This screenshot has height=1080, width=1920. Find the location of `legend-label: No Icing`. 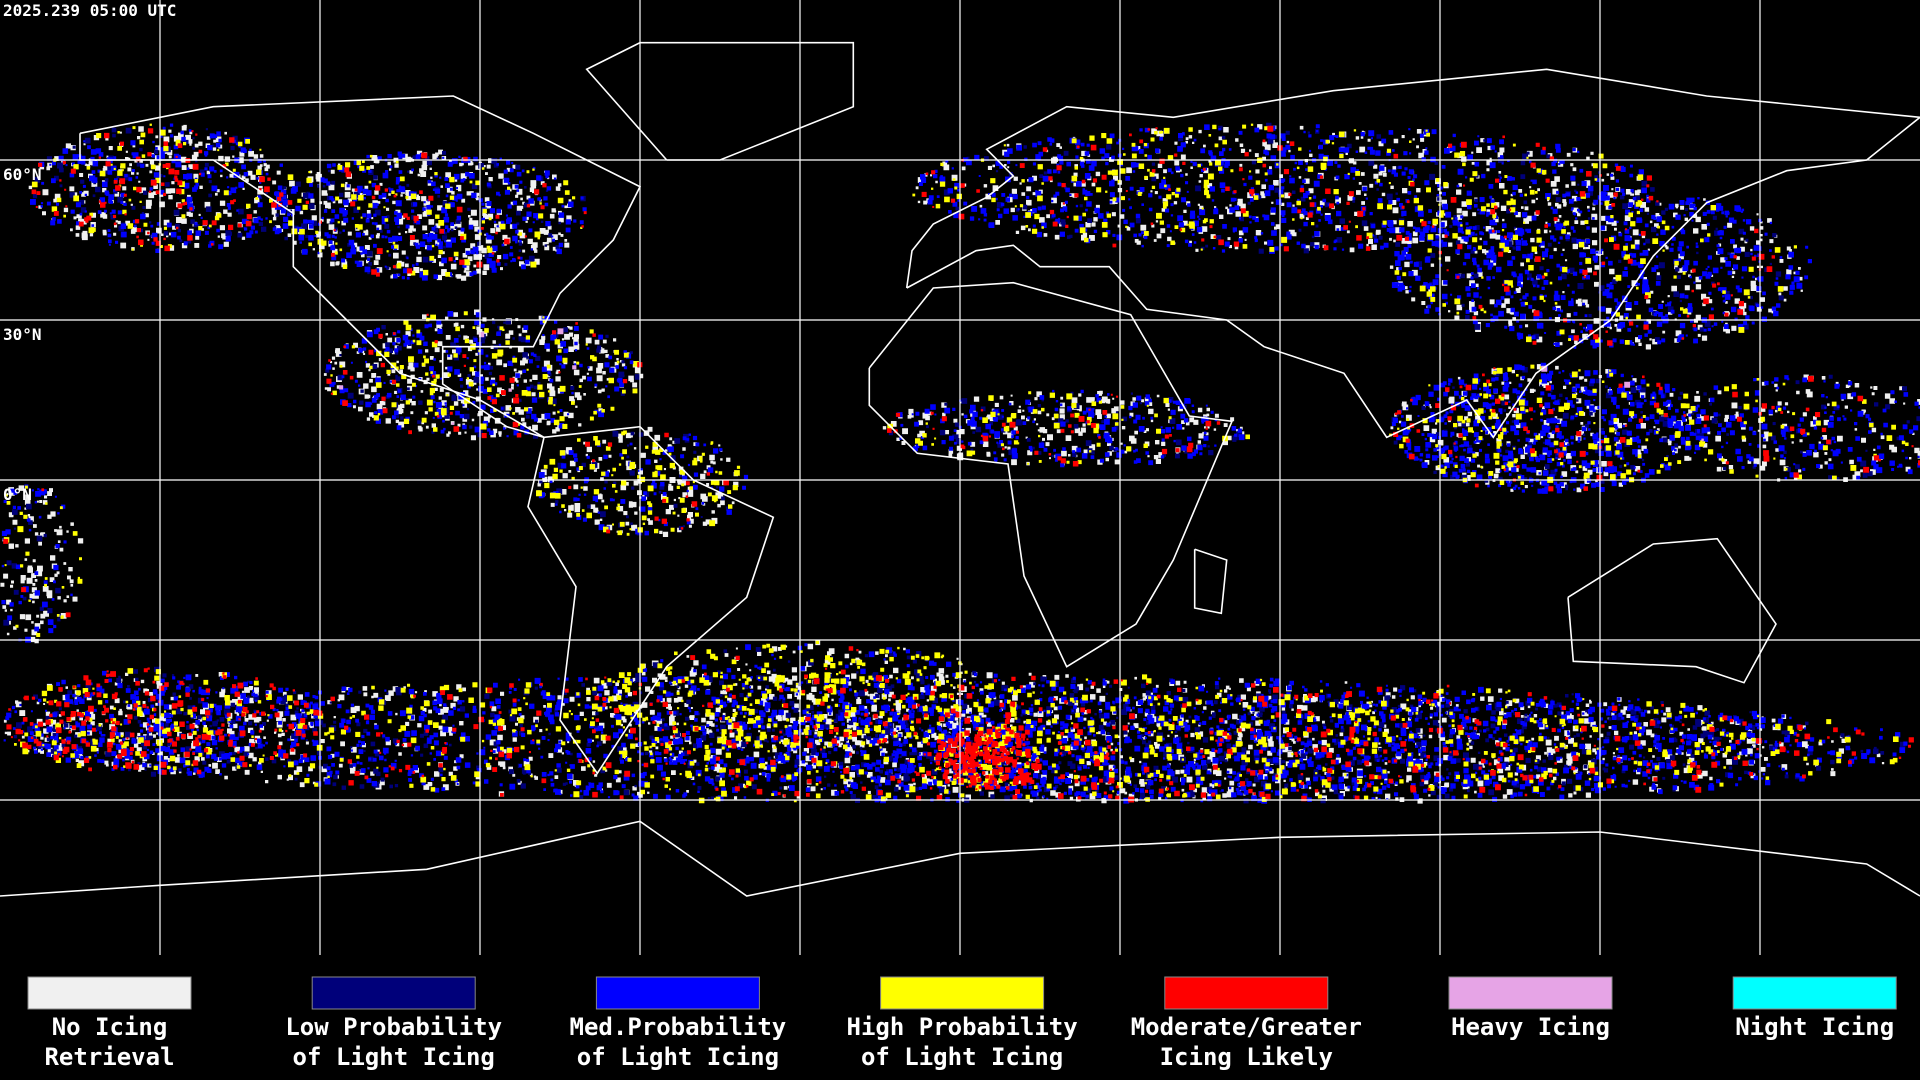

legend-label: No Icing is located at coordinates (110, 1027).